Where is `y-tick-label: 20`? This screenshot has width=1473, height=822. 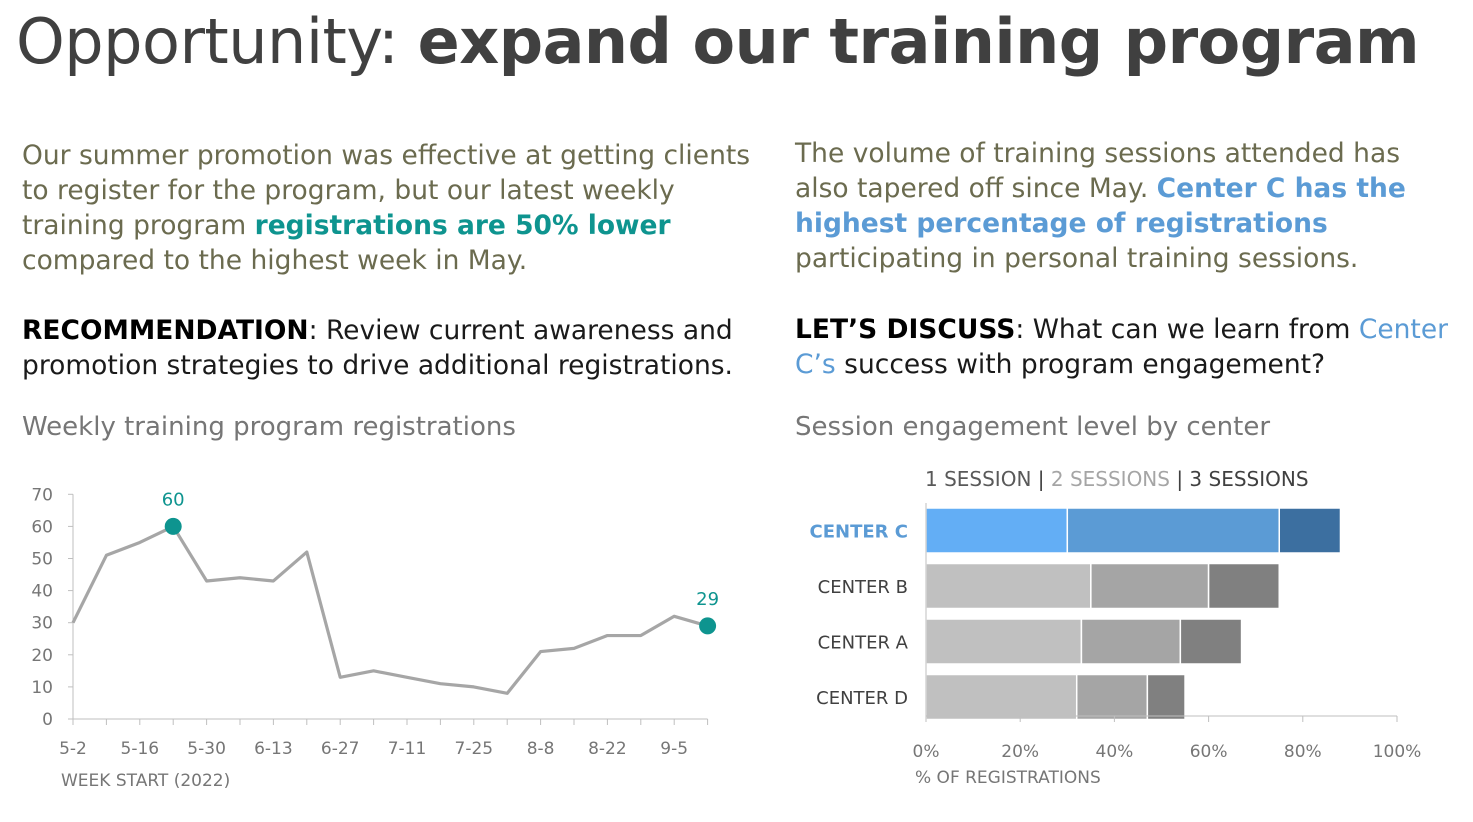
y-tick-label: 20 is located at coordinates (42, 656).